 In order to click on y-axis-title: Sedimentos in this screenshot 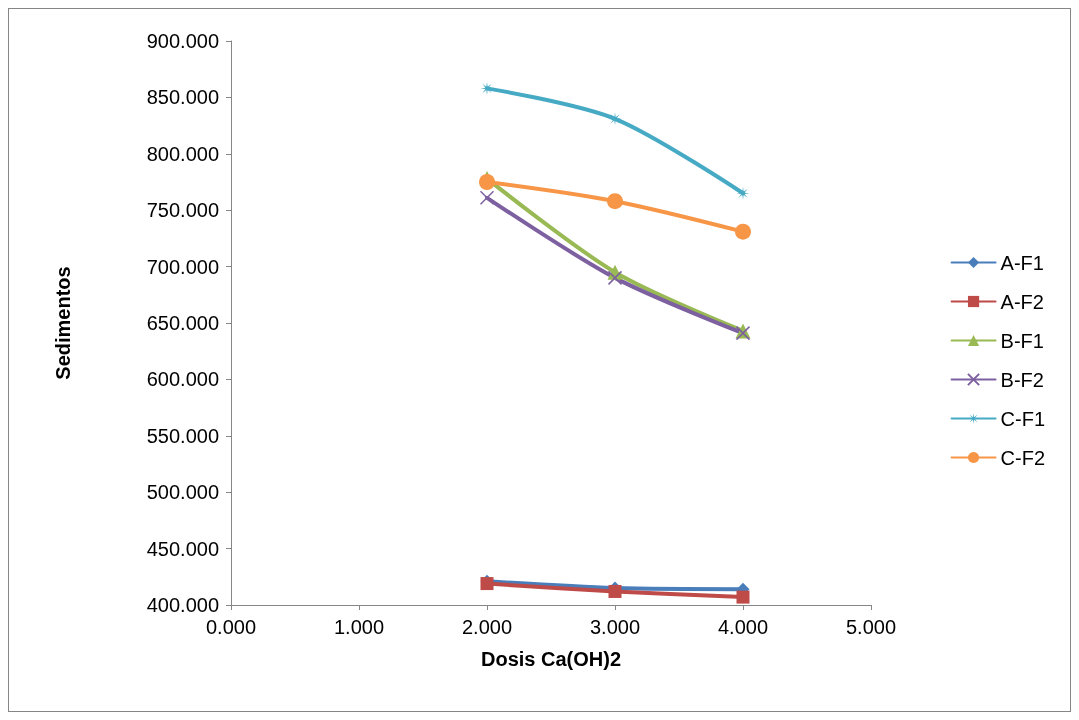, I will do `click(63, 323)`.